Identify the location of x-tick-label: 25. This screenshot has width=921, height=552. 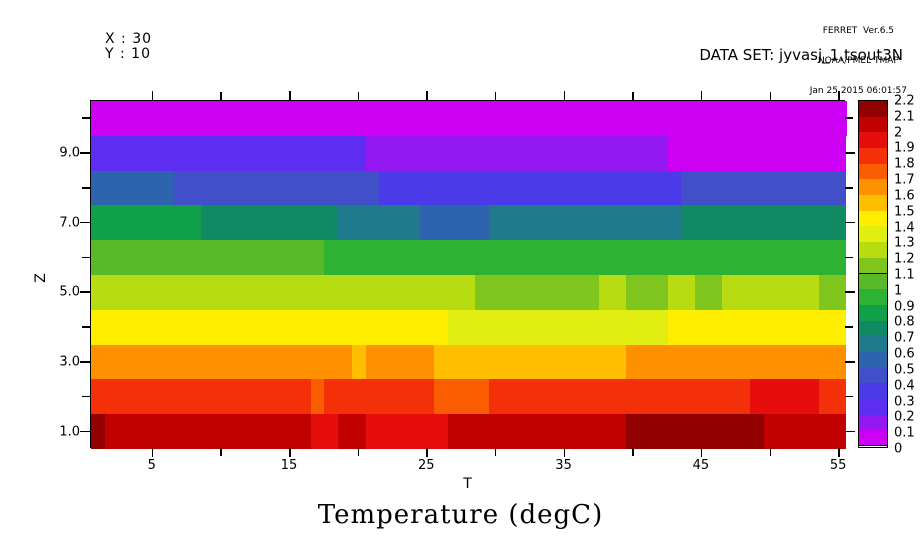
(426, 465).